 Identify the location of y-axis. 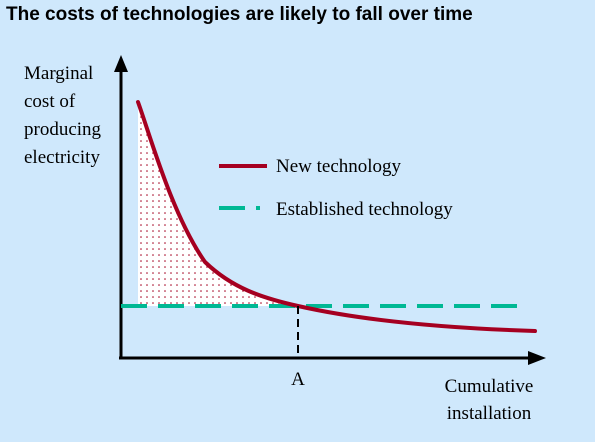
(121, 207).